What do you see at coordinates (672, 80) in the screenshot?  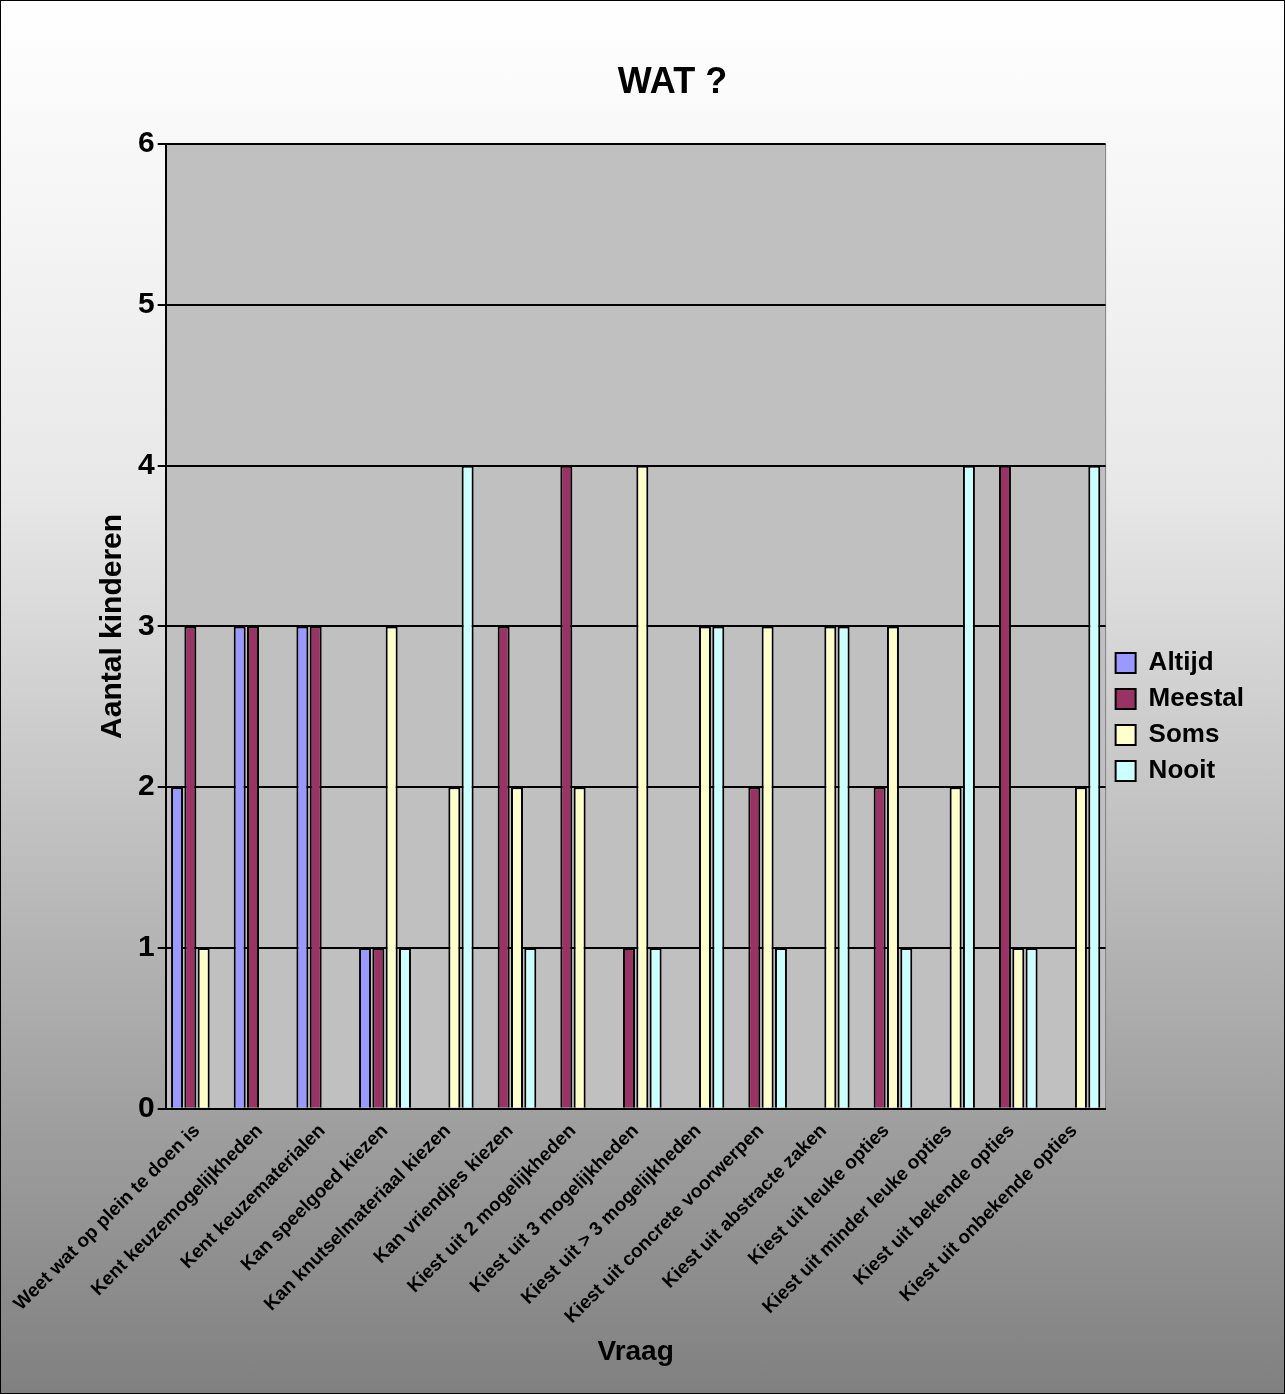 I see `chart-title: WAT ?` at bounding box center [672, 80].